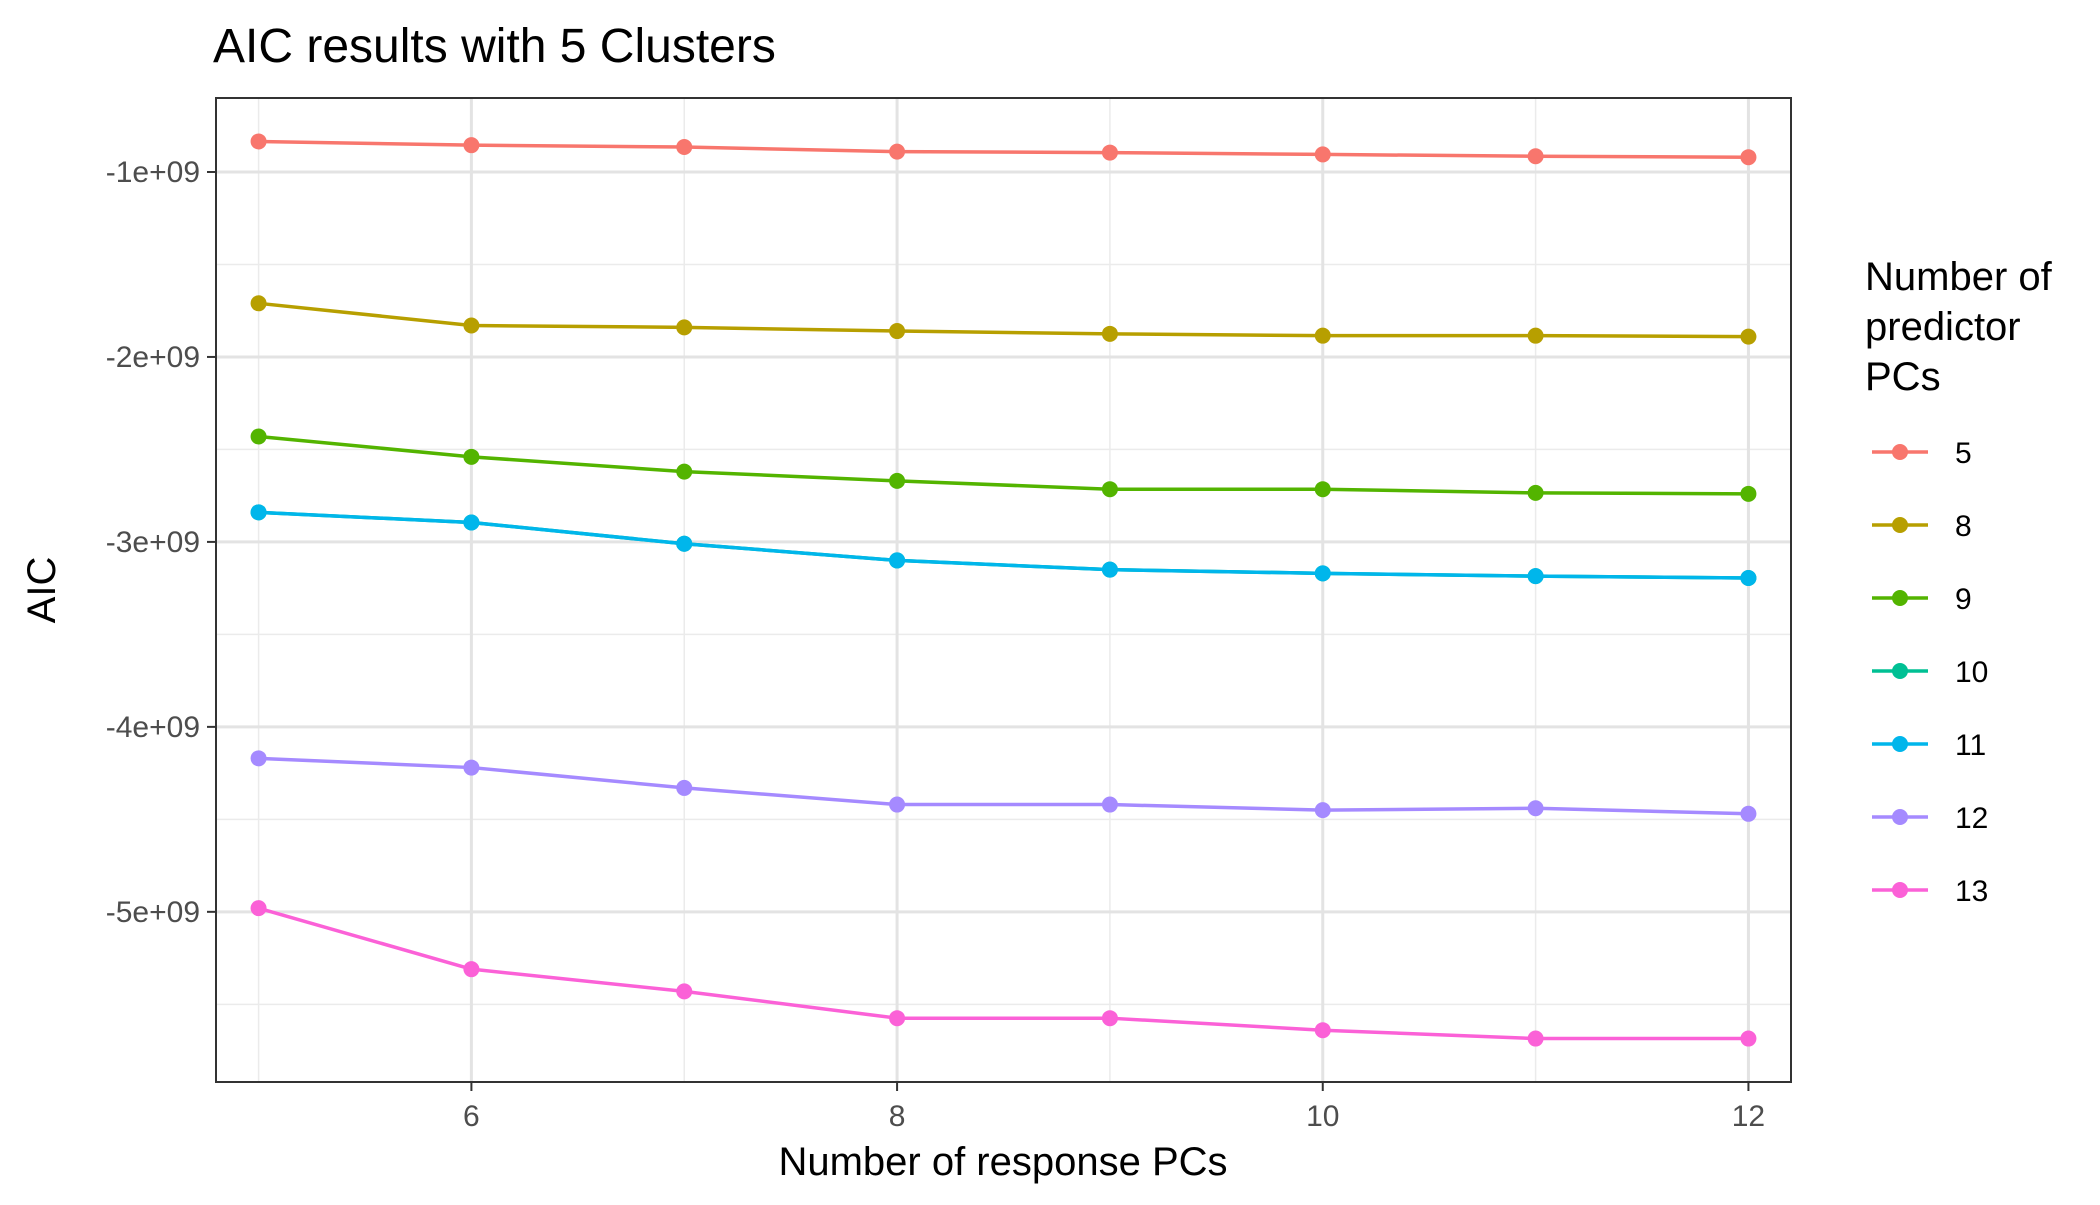  I want to click on legend-item-8: 8, so click(1922, 526).